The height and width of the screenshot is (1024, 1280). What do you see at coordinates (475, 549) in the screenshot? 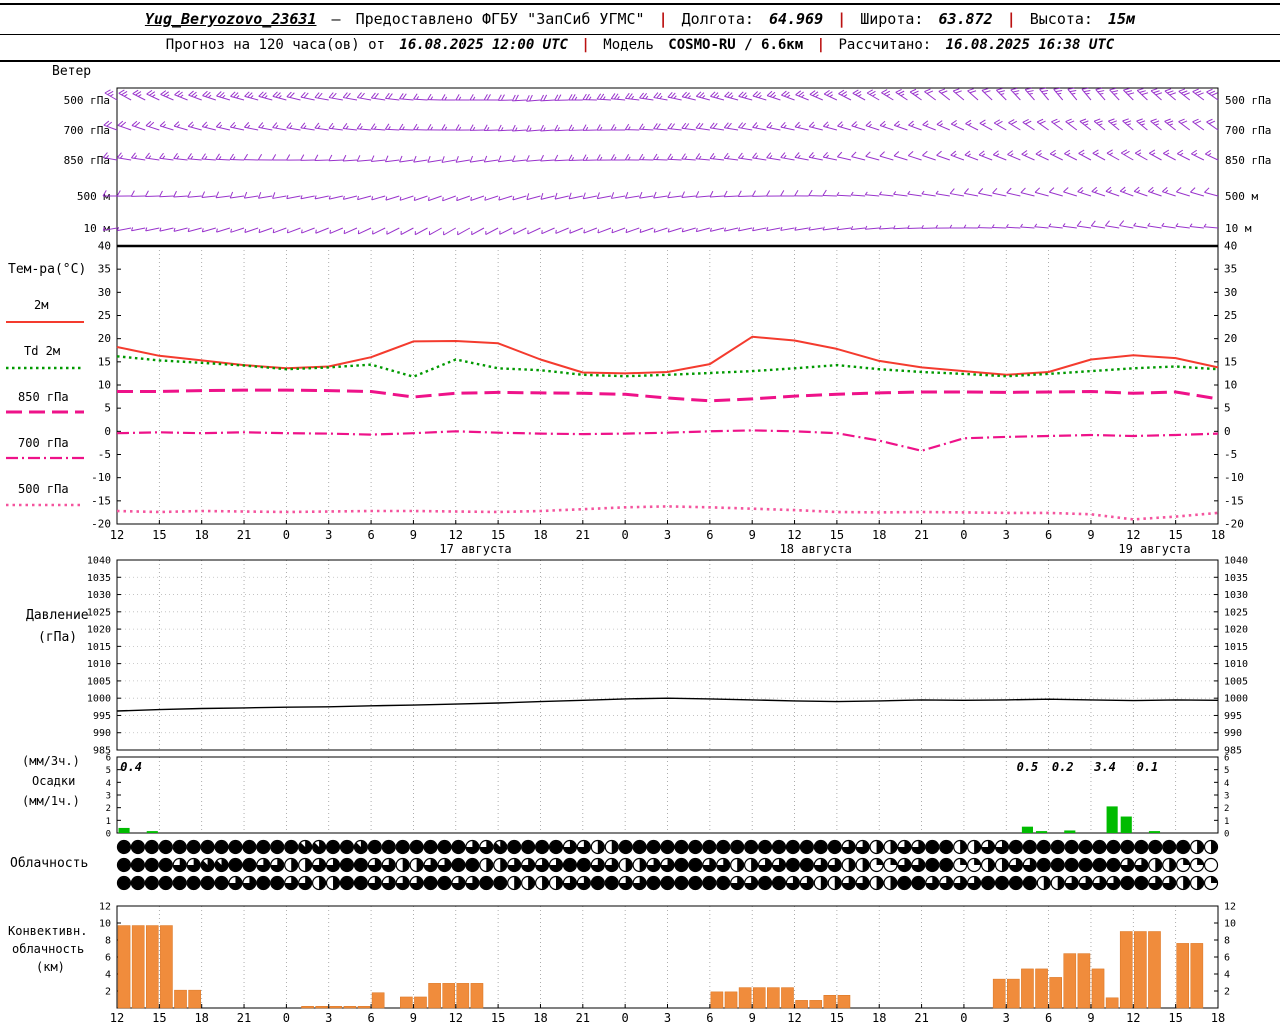
I see `svg-text: 17 августа` at bounding box center [475, 549].